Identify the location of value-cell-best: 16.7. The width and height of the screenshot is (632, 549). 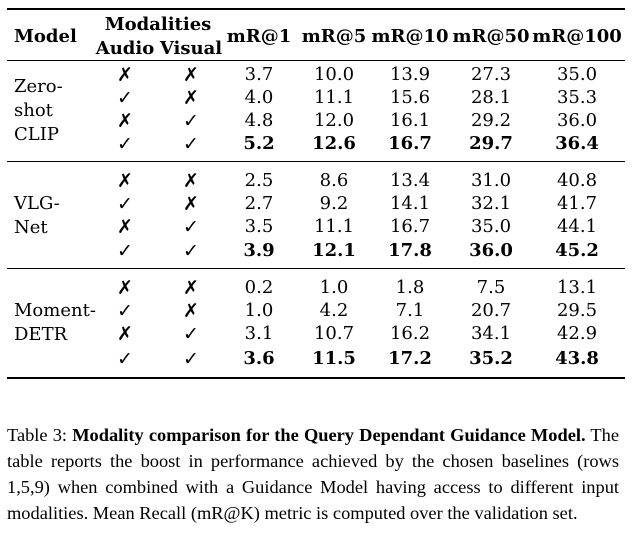
(410, 143).